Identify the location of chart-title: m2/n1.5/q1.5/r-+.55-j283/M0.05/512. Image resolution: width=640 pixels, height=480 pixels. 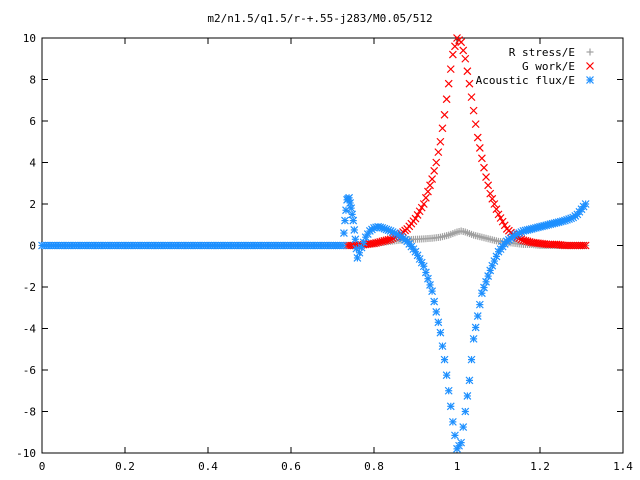
(319, 18).